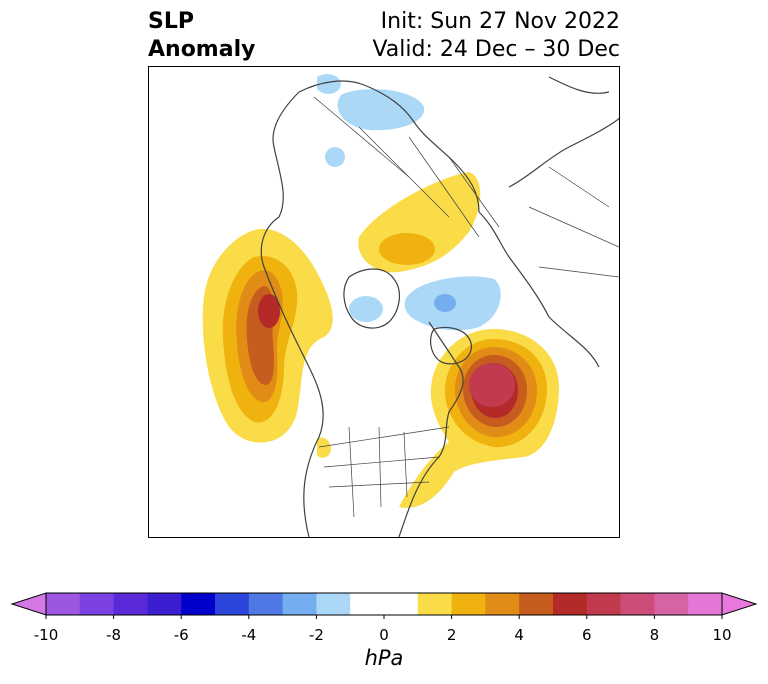  Describe the element at coordinates (249, 635) in the screenshot. I see `colorbar-tick-label: -4` at that location.